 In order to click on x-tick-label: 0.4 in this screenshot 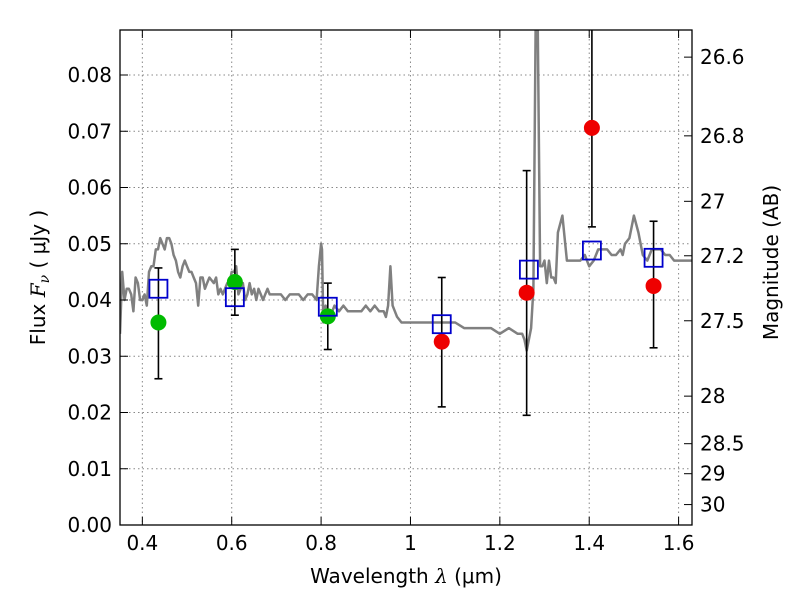, I will do `click(142, 543)`.